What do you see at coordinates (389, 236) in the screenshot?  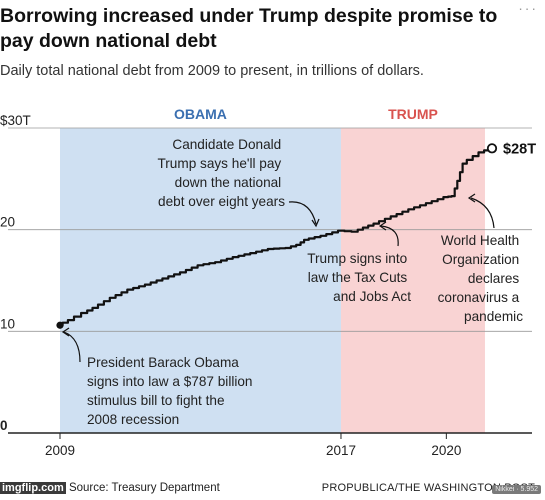 I see `annotation-arrow-tax-cuts` at bounding box center [389, 236].